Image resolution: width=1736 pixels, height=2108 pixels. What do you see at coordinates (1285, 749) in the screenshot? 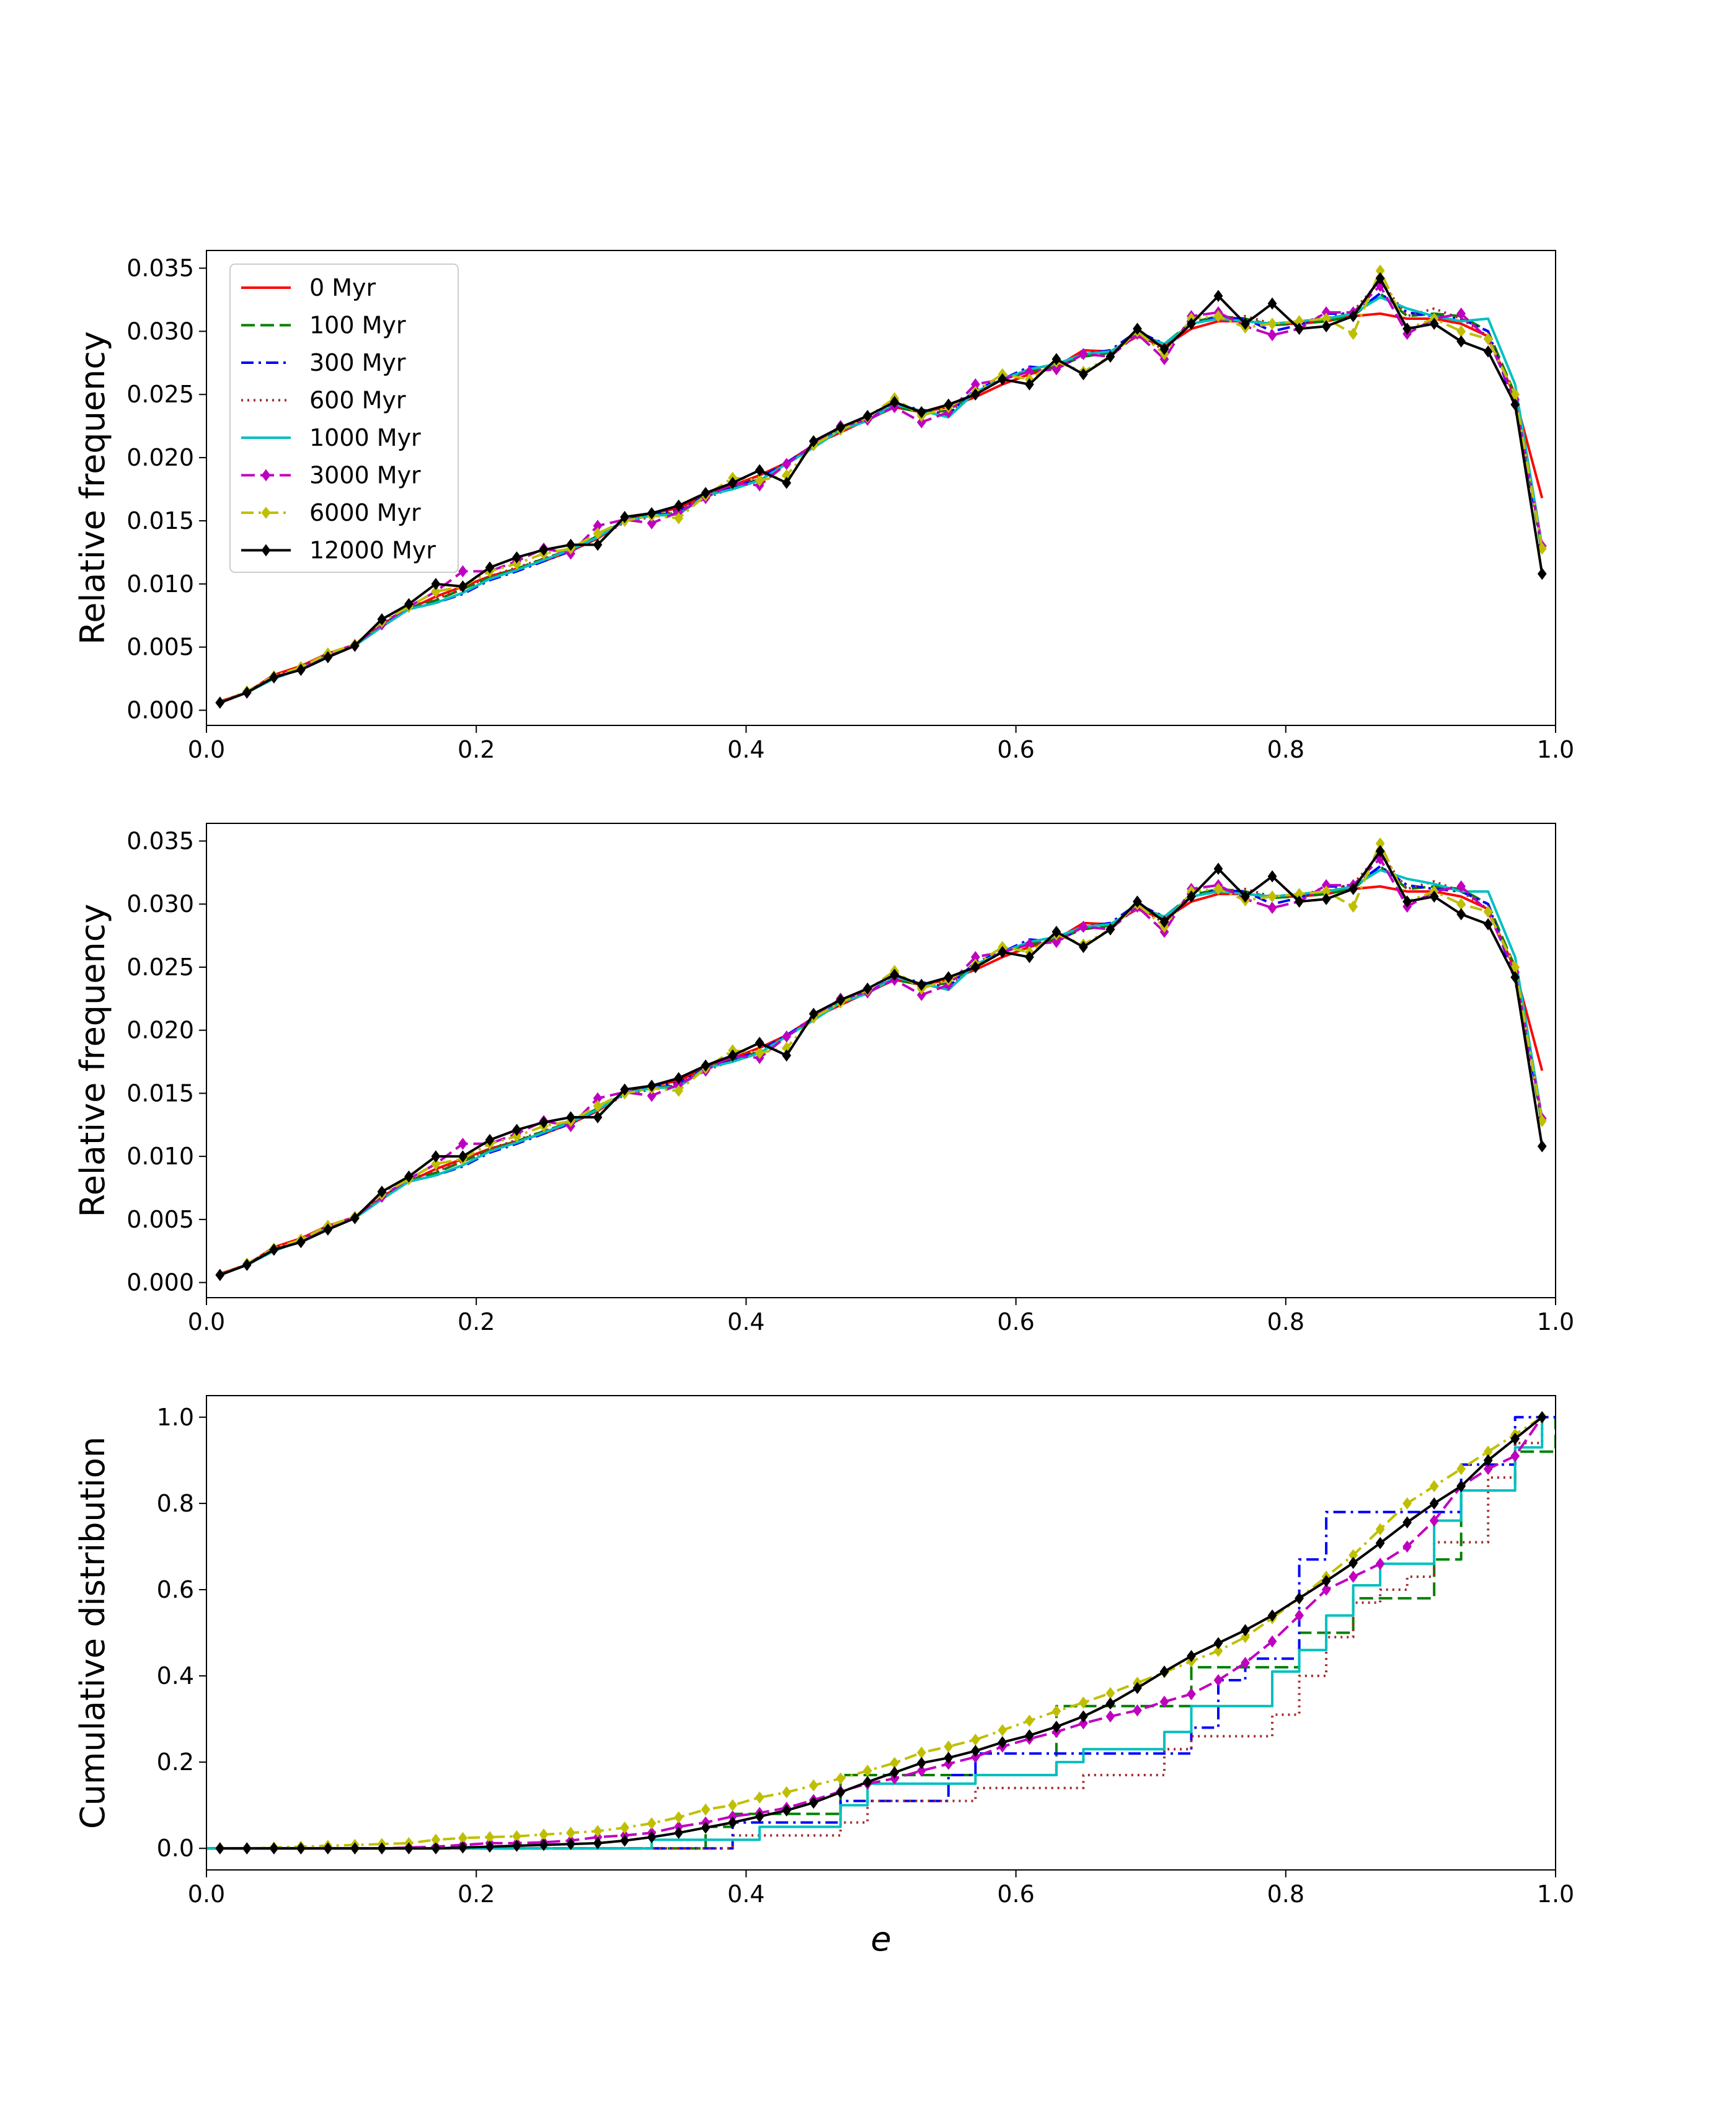
I see `panel-1-xtick-label: 0.8` at bounding box center [1285, 749].